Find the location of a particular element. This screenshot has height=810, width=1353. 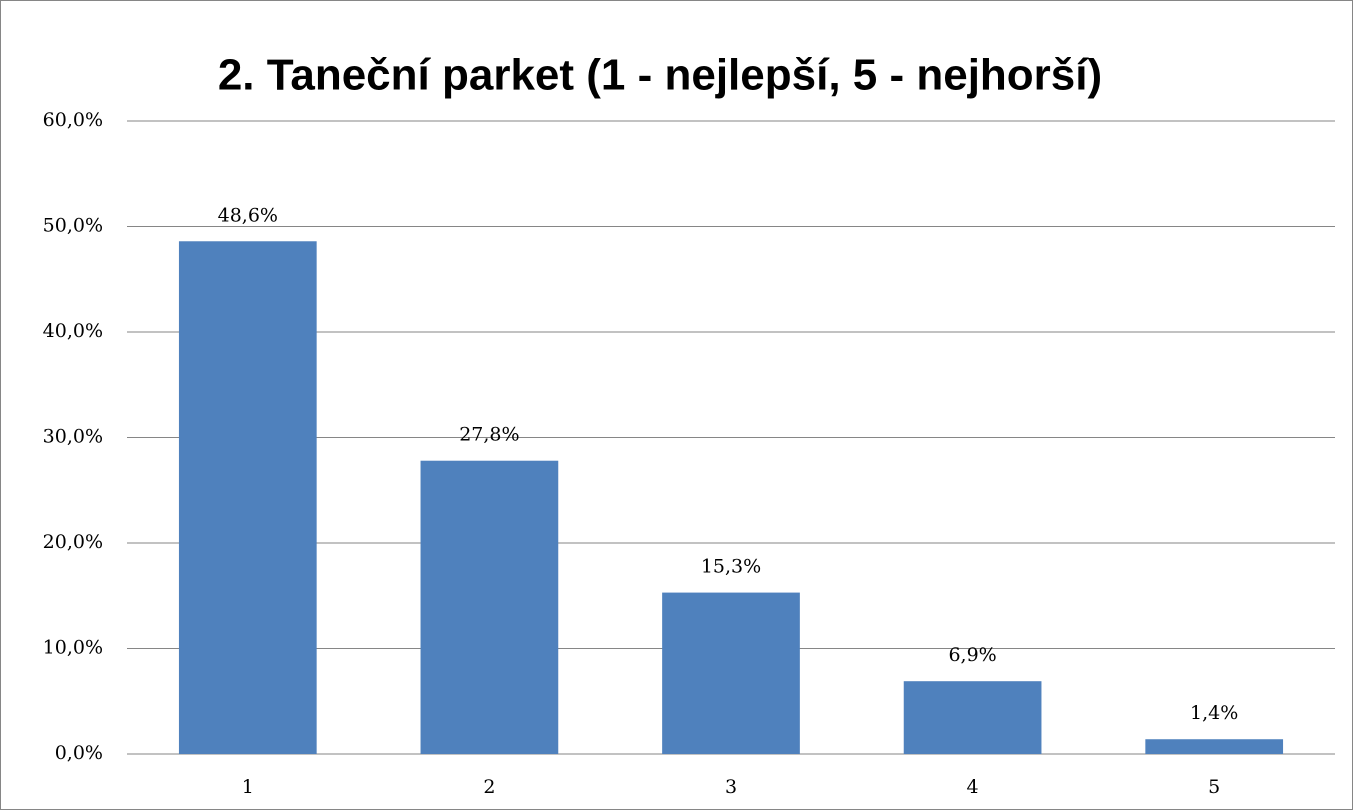

x-tick-label: 3 is located at coordinates (731, 787).